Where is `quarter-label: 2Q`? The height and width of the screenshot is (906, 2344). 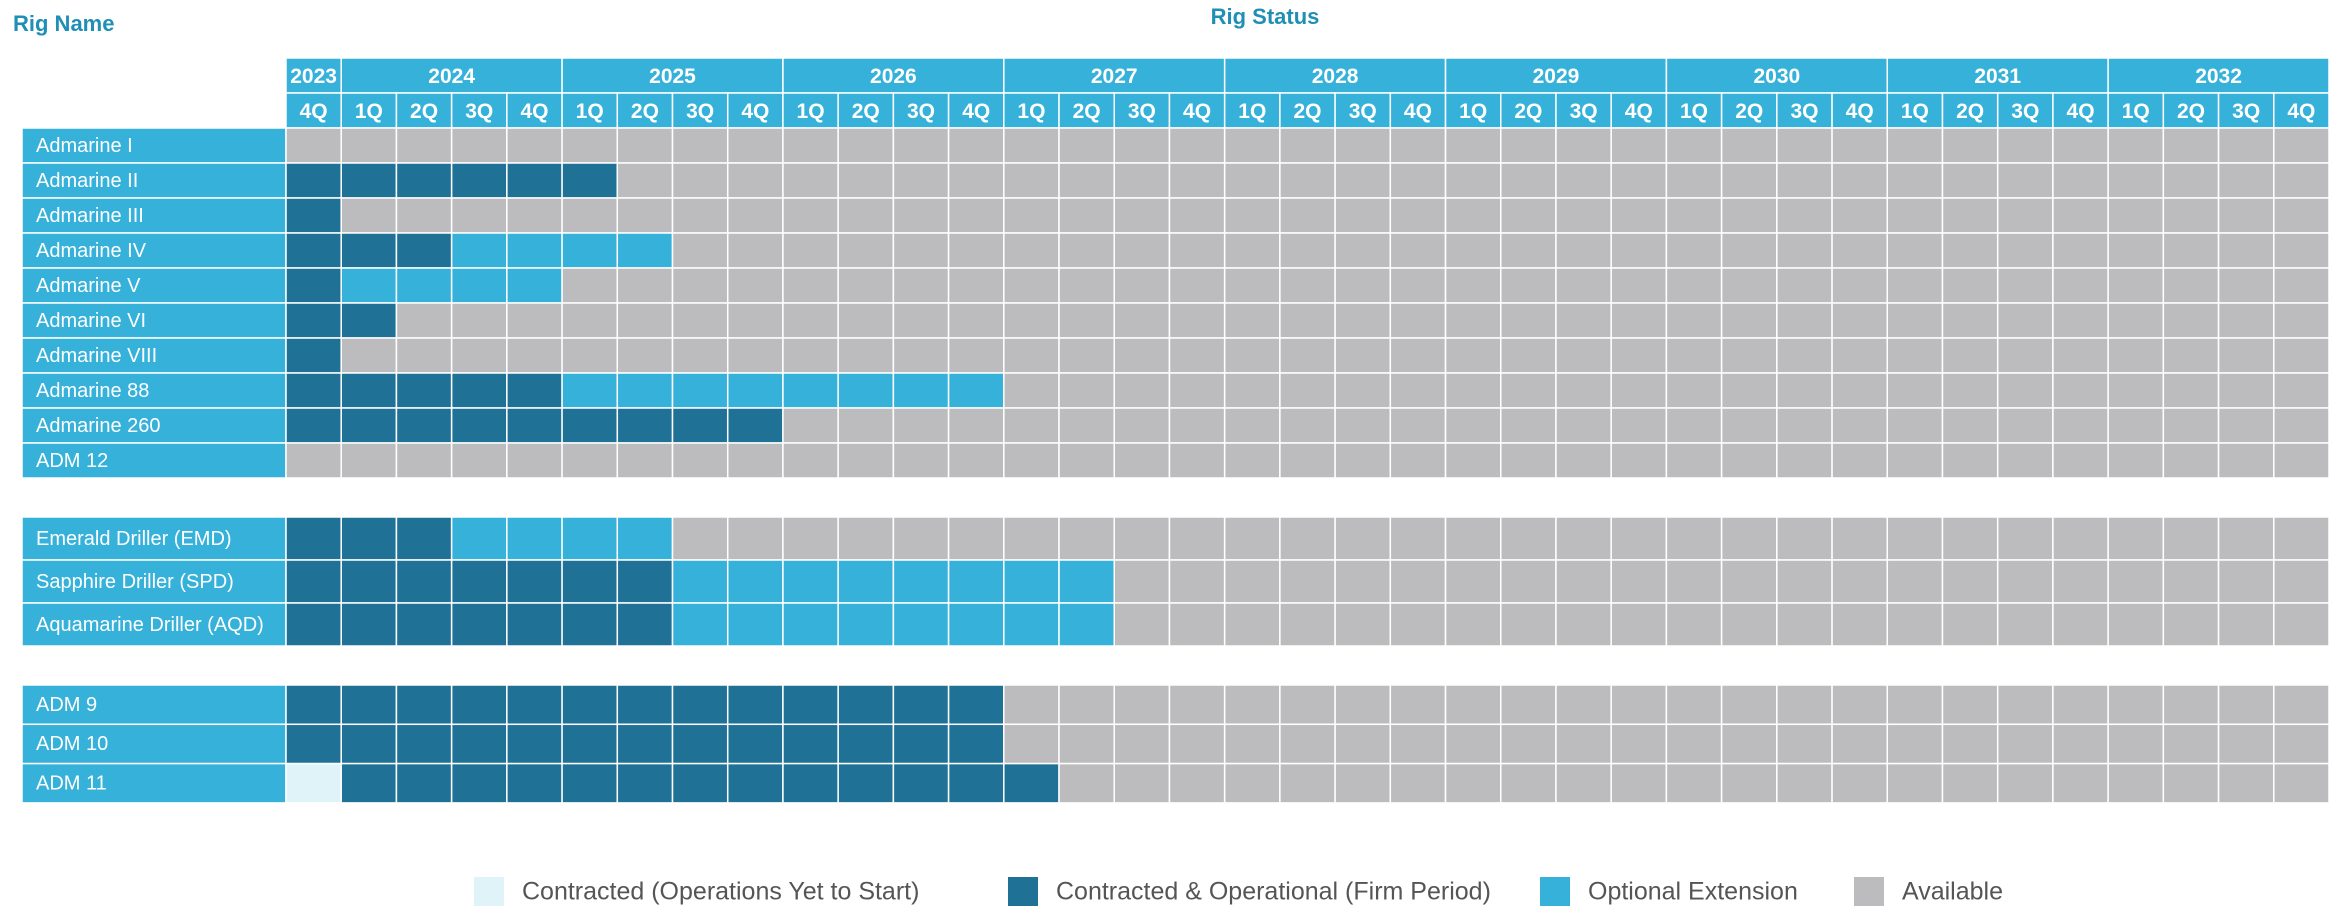 quarter-label: 2Q is located at coordinates (1970, 111).